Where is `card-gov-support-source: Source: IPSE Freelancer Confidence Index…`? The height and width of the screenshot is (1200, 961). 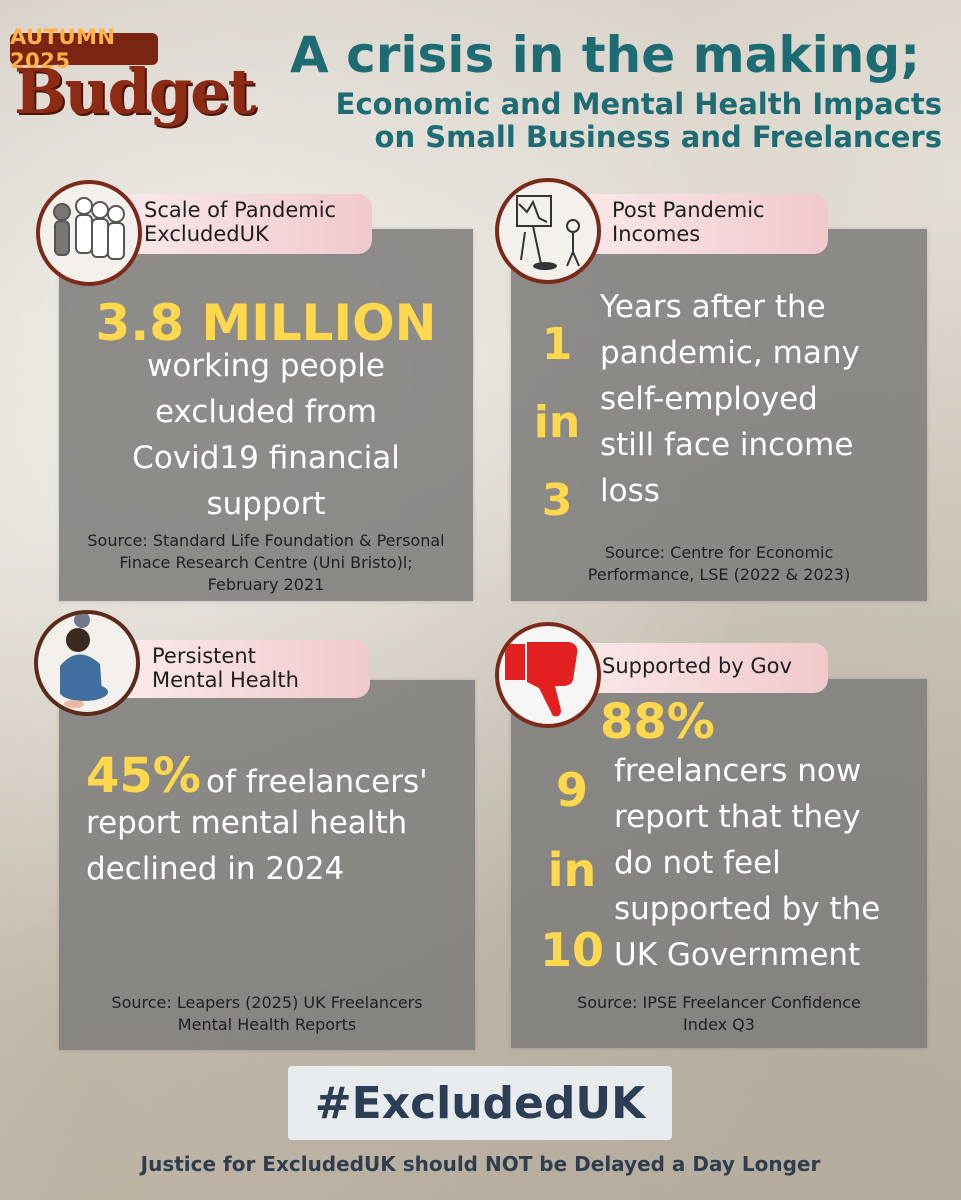 card-gov-support-source: Source: IPSE Freelancer Confidence Index… is located at coordinates (719, 1014).